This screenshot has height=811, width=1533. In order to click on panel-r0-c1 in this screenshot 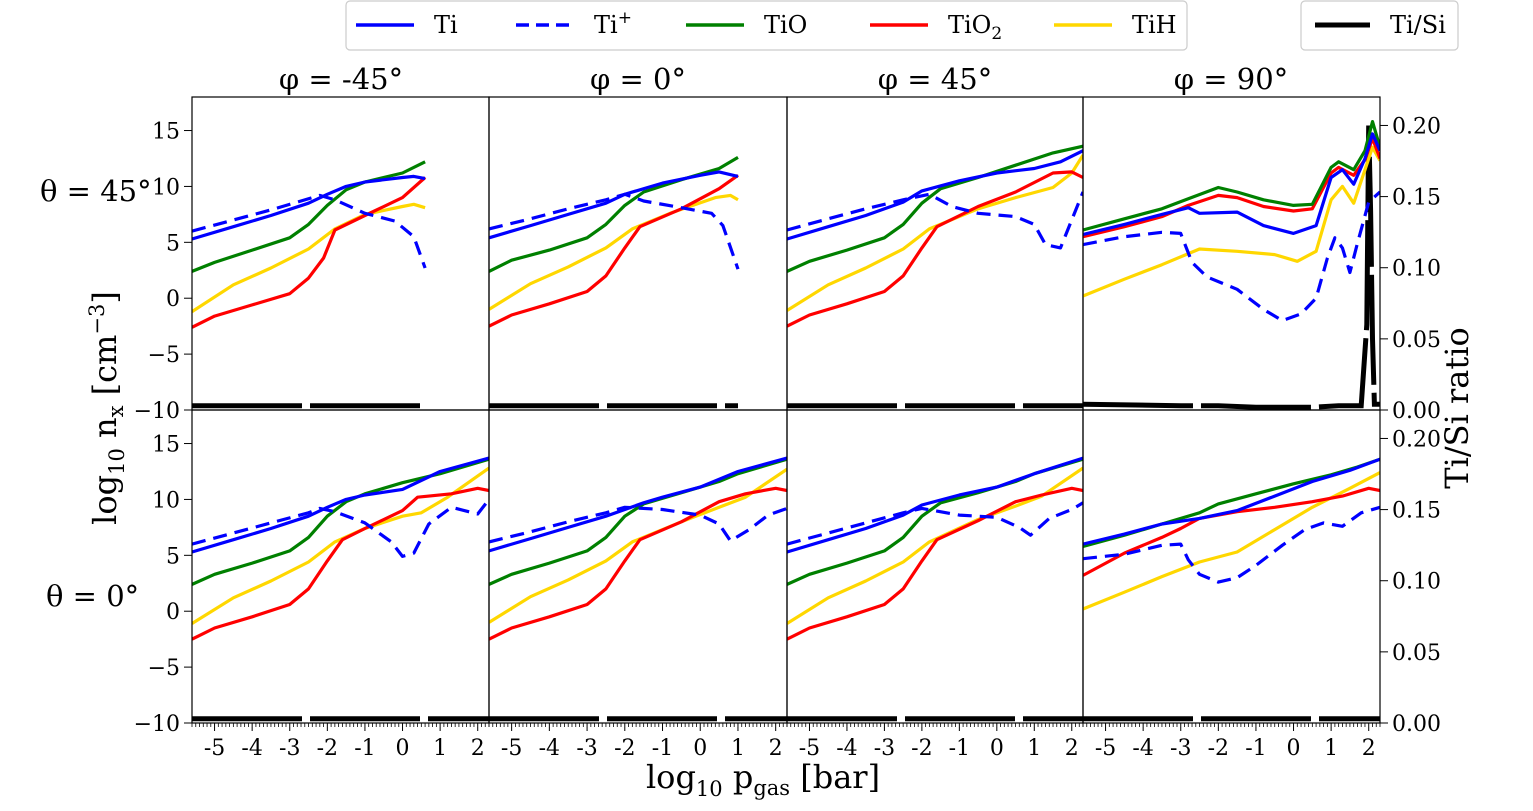, I will do `click(638, 253)`.